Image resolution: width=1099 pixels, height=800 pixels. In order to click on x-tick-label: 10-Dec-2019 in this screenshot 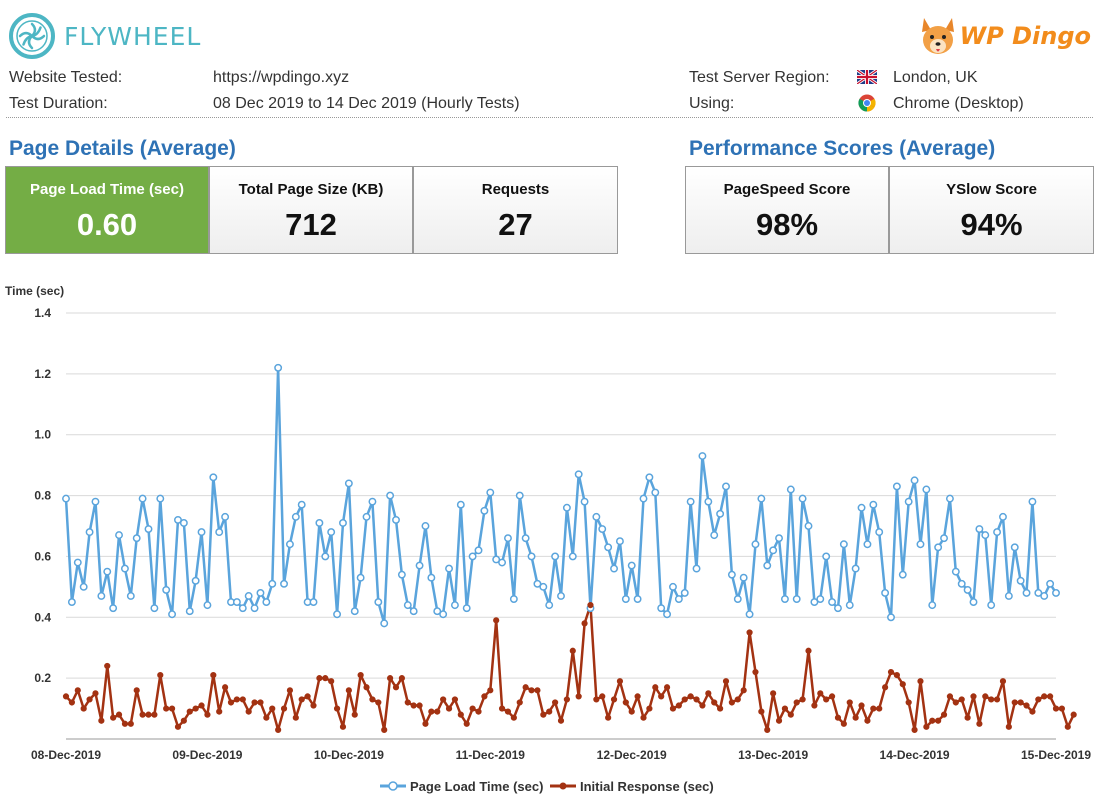, I will do `click(349, 755)`.